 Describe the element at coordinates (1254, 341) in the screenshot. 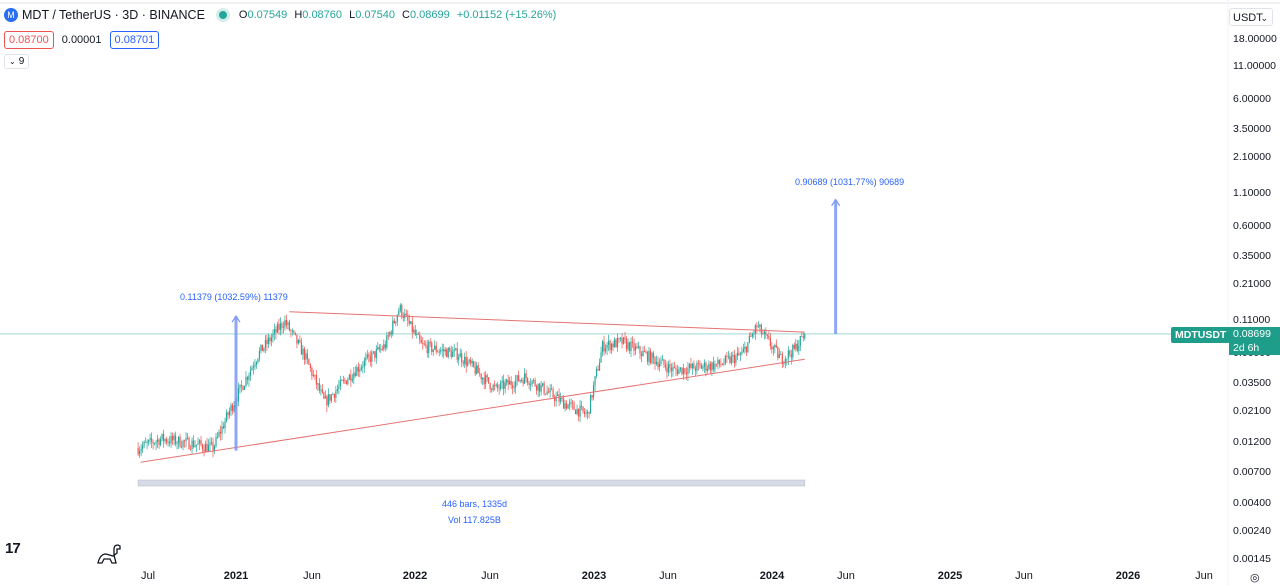

I see `last-price-tag: 0.08699 2d 6h` at that location.